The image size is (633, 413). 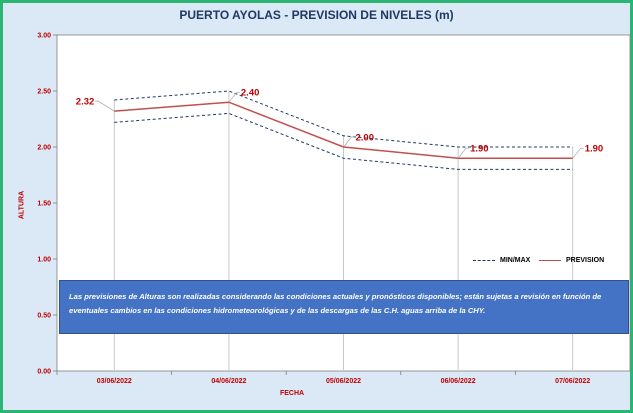 What do you see at coordinates (515, 260) in the screenshot?
I see `legend-label-minmax: MIN/MAX` at bounding box center [515, 260].